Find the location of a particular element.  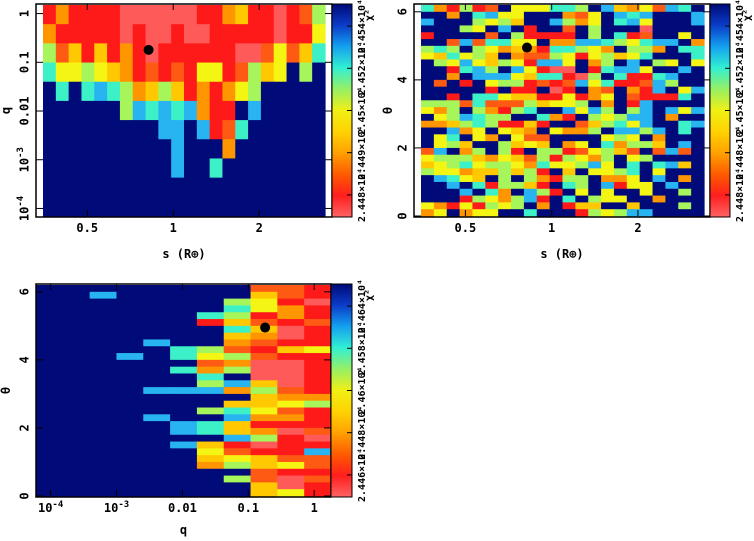

y-tick-label: 0.01 is located at coordinates (25, 111).